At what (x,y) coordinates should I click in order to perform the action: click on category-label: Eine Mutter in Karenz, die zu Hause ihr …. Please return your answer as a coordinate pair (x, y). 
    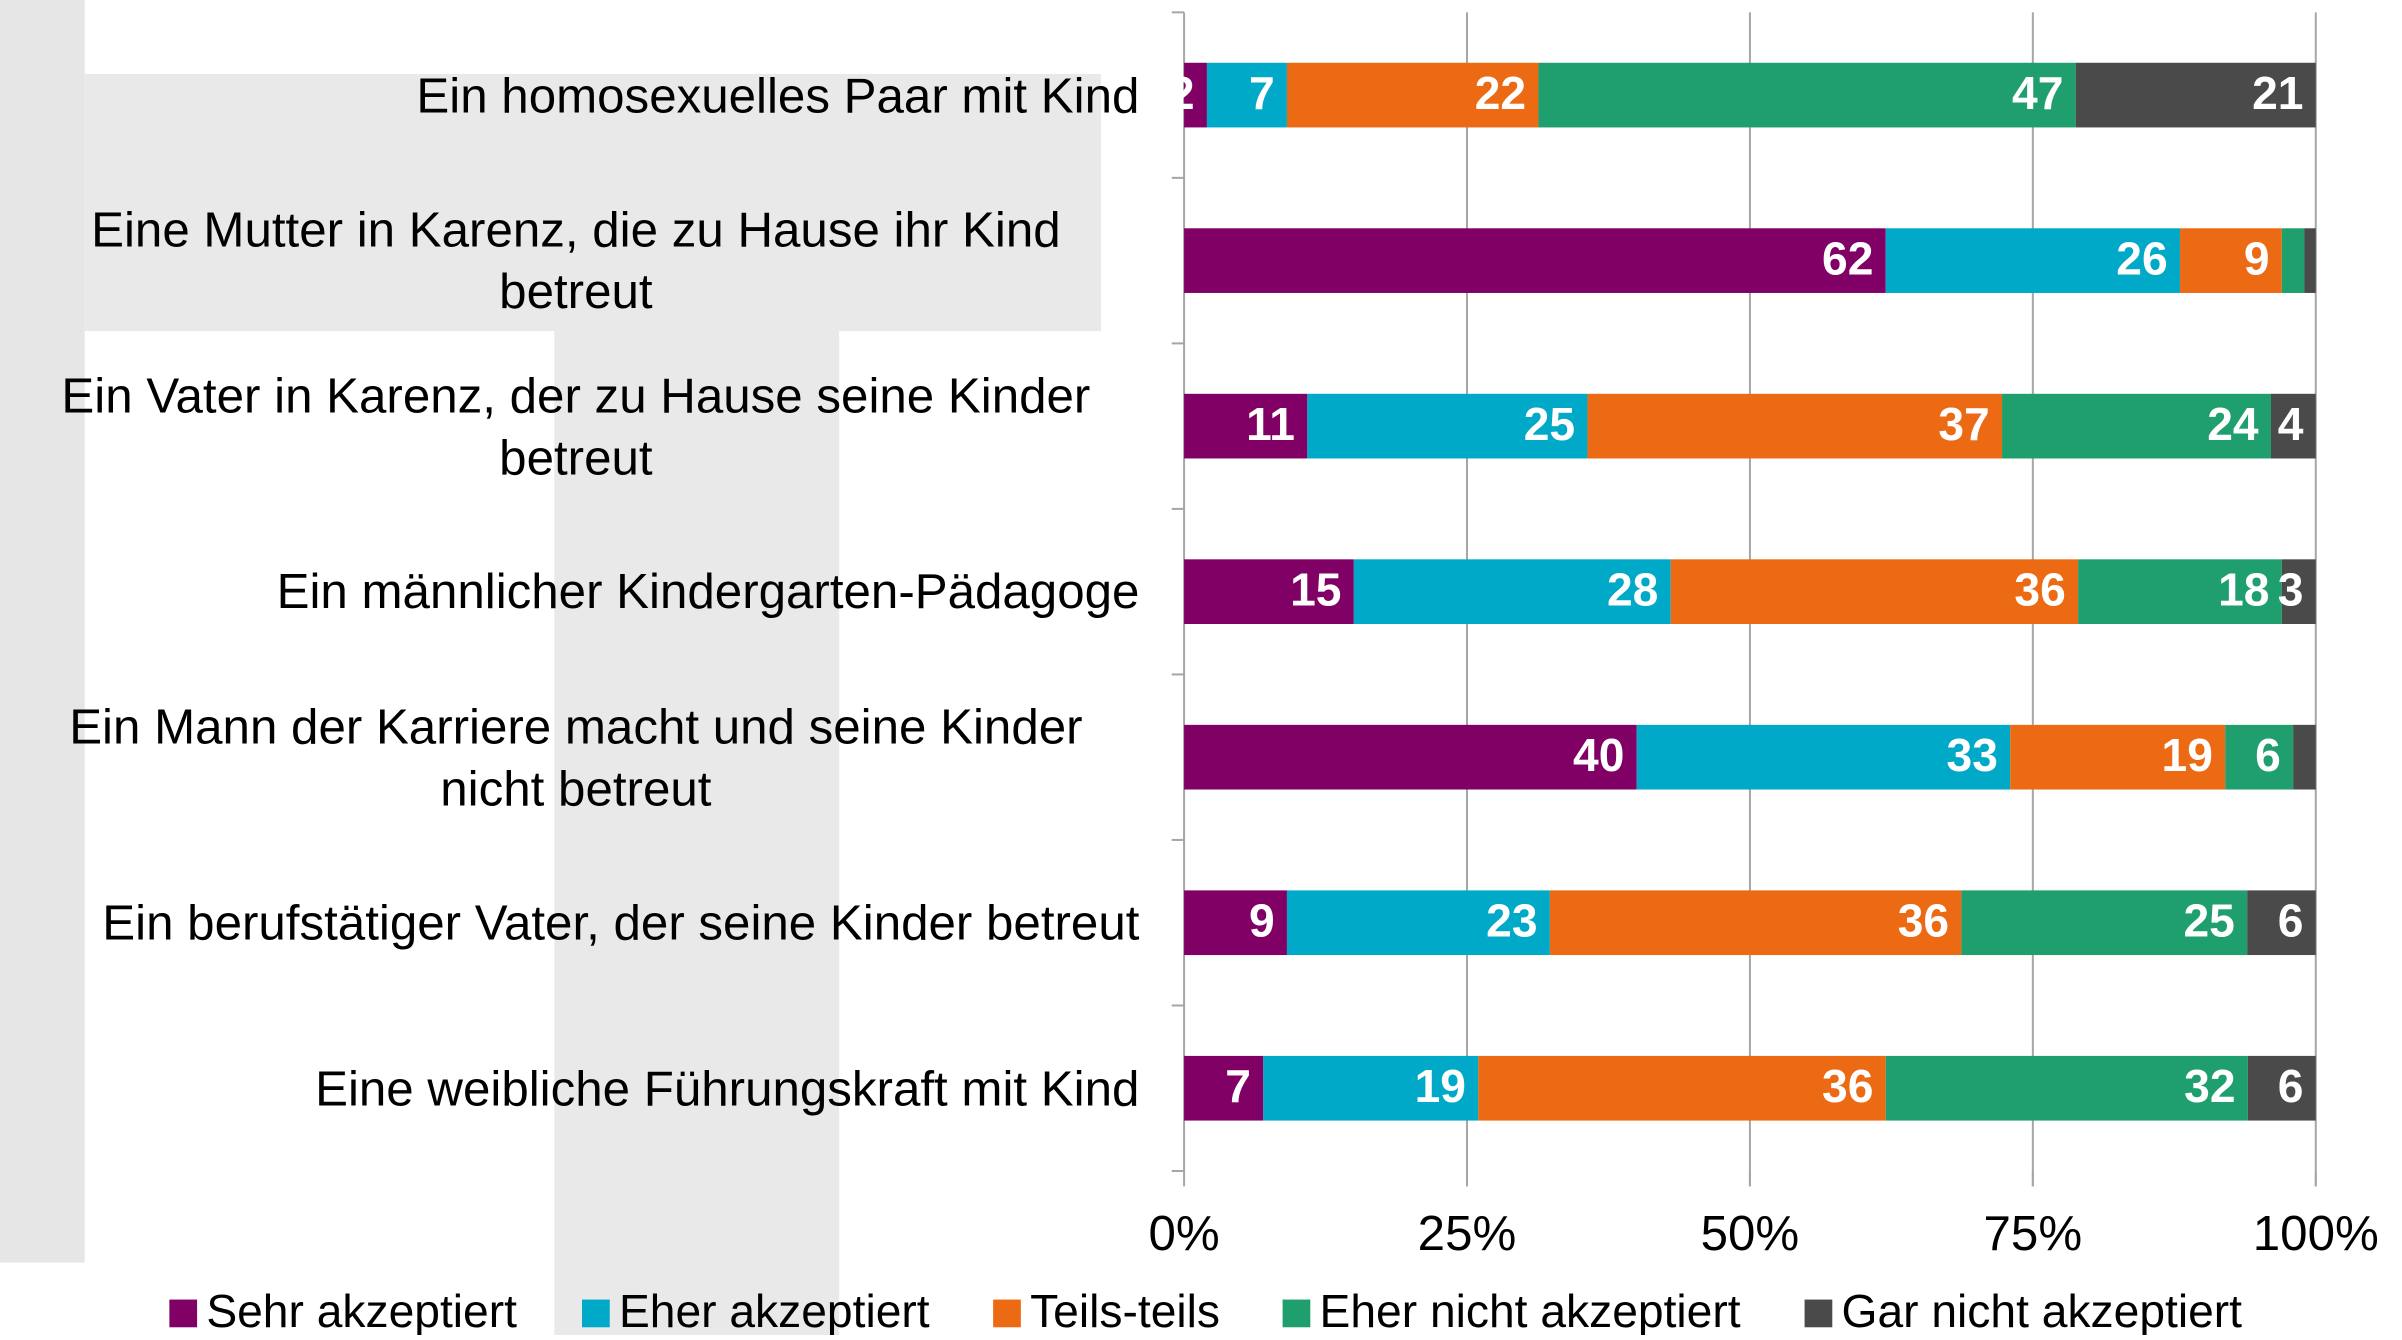
    Looking at the image, I should click on (576, 261).